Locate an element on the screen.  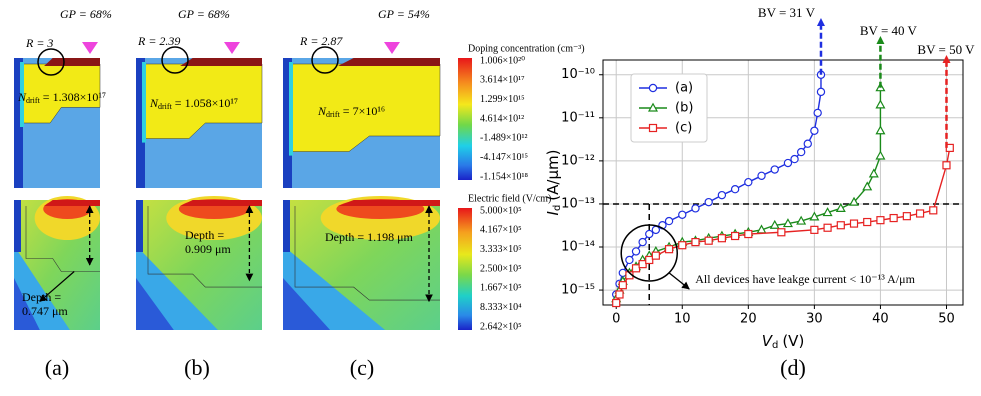
gp-label: GP = 54% is located at coordinates (404, 14).